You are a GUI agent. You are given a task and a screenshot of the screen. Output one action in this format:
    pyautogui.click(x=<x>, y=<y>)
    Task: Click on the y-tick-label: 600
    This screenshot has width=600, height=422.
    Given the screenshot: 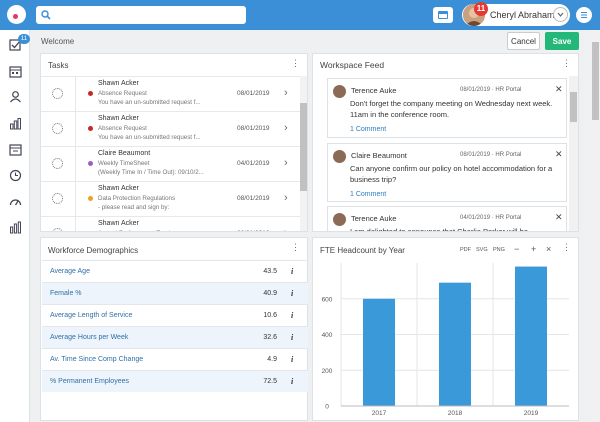 What is the action you would take?
    pyautogui.click(x=327, y=299)
    